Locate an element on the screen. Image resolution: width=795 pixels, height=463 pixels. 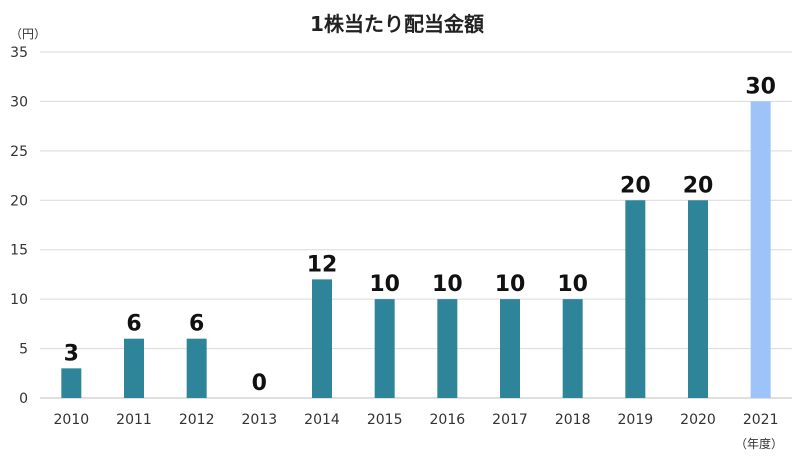
data-label-2017: 10 is located at coordinates (510, 284).